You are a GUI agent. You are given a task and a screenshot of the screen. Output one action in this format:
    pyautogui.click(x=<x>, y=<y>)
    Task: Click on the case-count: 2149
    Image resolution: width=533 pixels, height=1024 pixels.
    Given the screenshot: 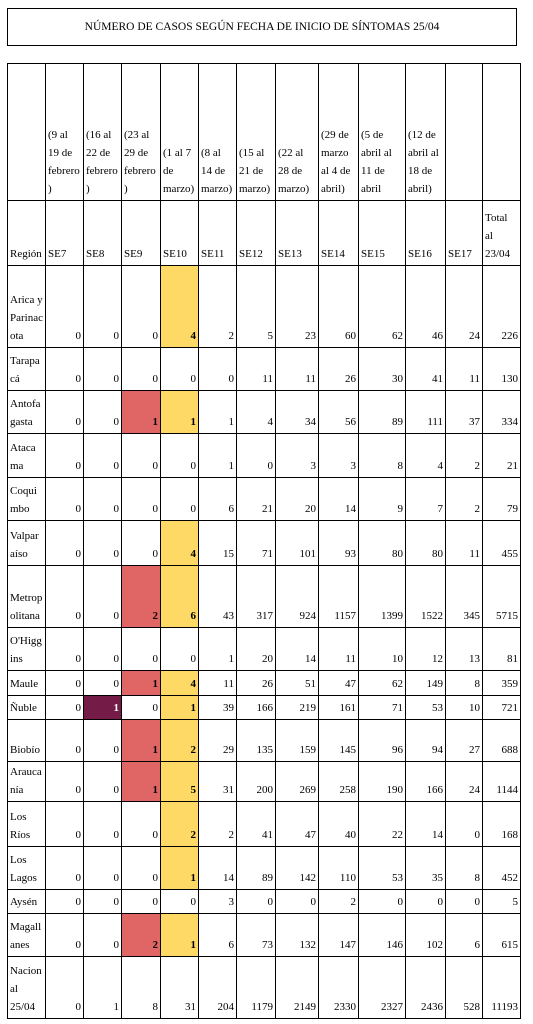 What is the action you would take?
    pyautogui.click(x=297, y=987)
    